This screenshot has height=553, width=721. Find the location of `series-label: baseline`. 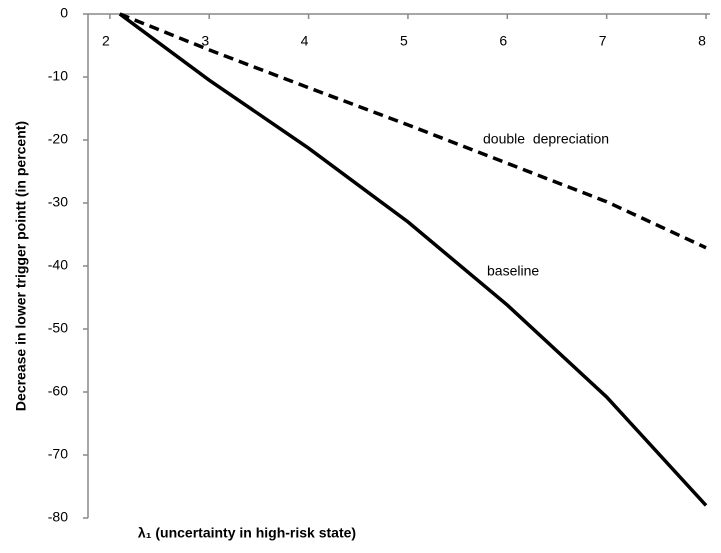

series-label: baseline is located at coordinates (513, 271).